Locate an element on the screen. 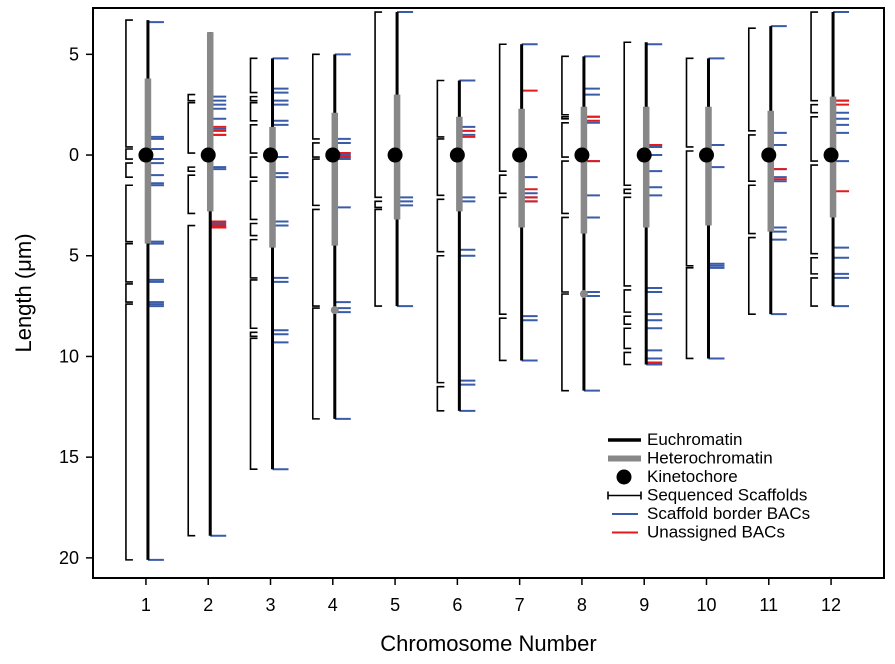 The height and width of the screenshot is (664, 895). x-tick-label: 9 is located at coordinates (644, 605).